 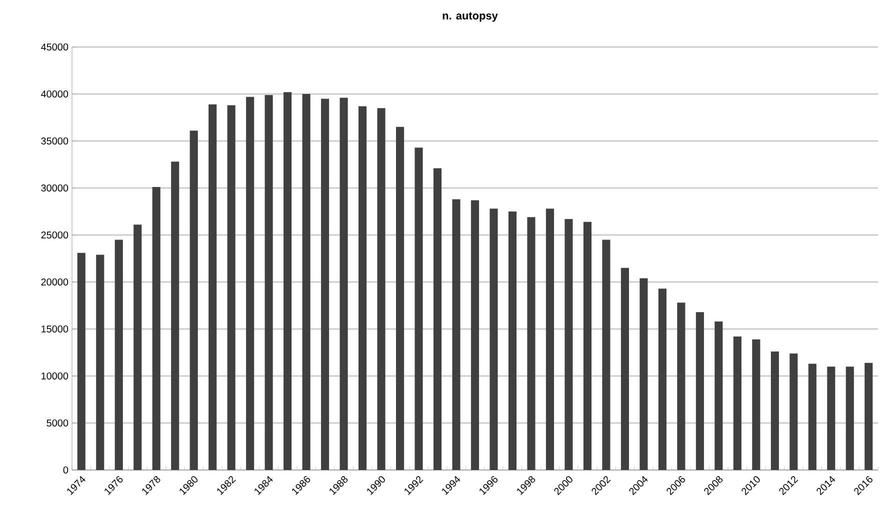 I want to click on chart-title: n. autopsy, so click(x=470, y=17).